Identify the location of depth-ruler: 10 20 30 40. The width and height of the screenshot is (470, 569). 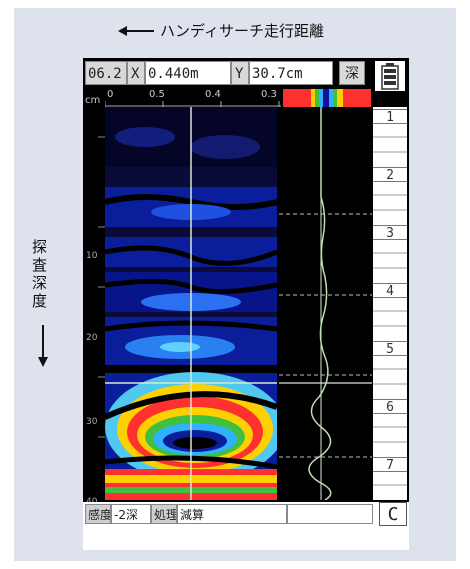
(94, 307).